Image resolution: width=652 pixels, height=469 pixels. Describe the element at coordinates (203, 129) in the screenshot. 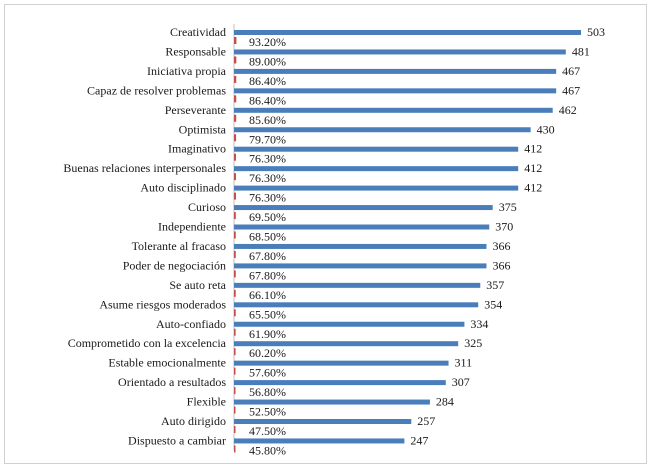

I see `category-label: Optimista` at that location.